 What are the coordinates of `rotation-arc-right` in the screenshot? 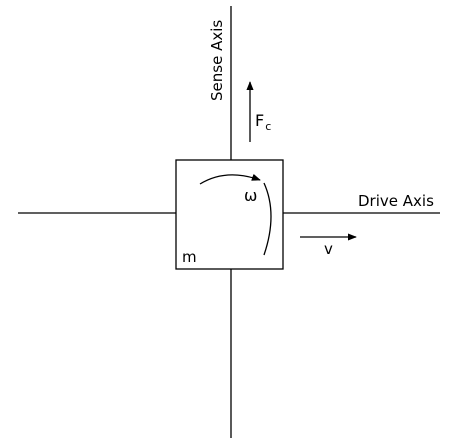 It's located at (267, 219).